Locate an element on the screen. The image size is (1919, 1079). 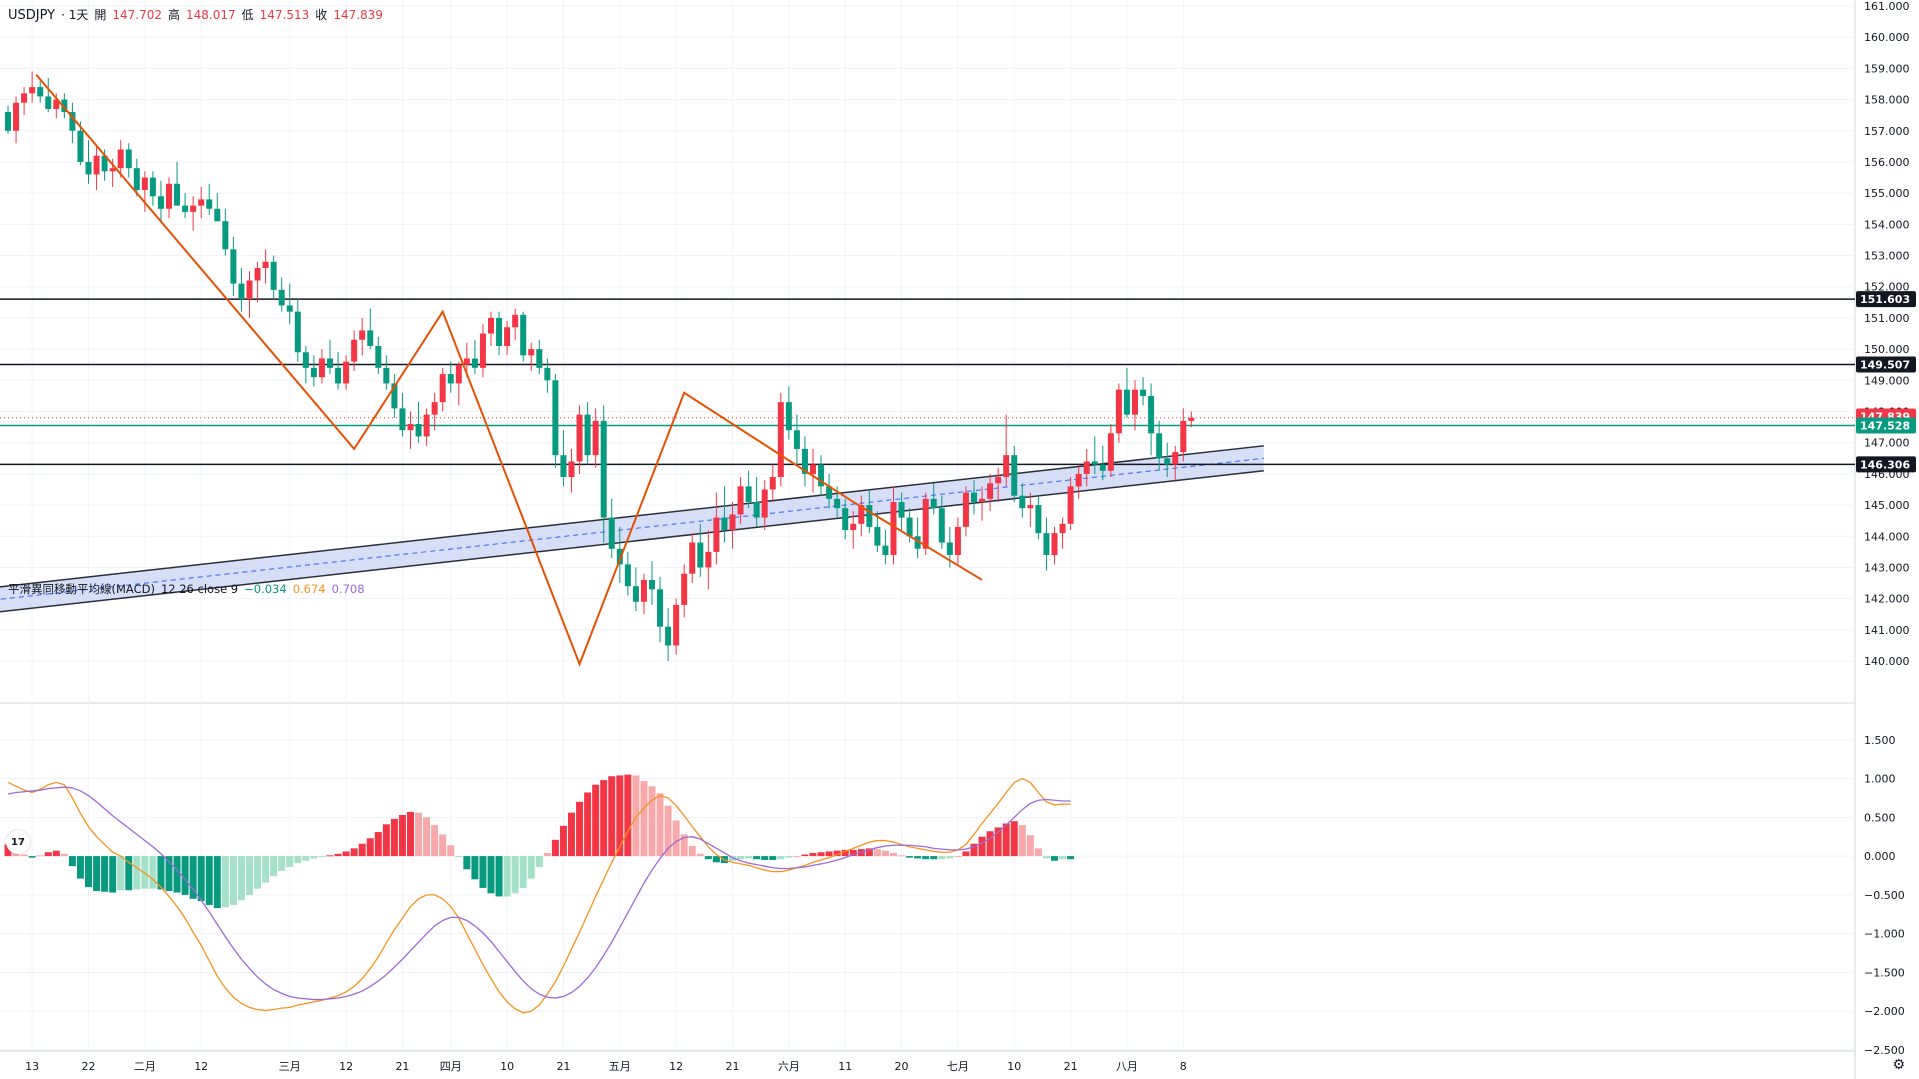
gear-icon: ⚙ is located at coordinates (1898, 1065).